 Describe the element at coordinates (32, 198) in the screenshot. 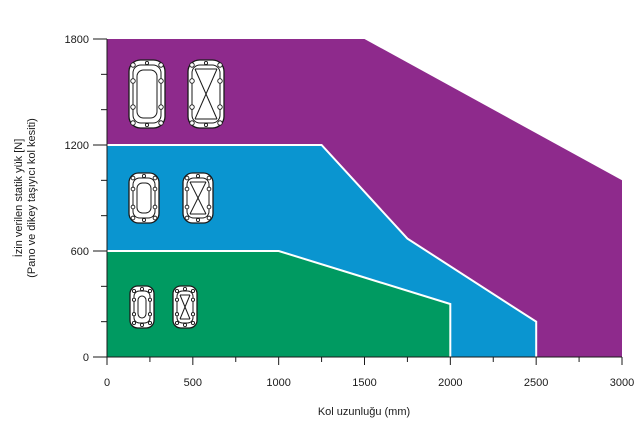

I see `y-axis-title-line-2: (Pano ve dikey taşıyıcı kol kesiti)` at that location.